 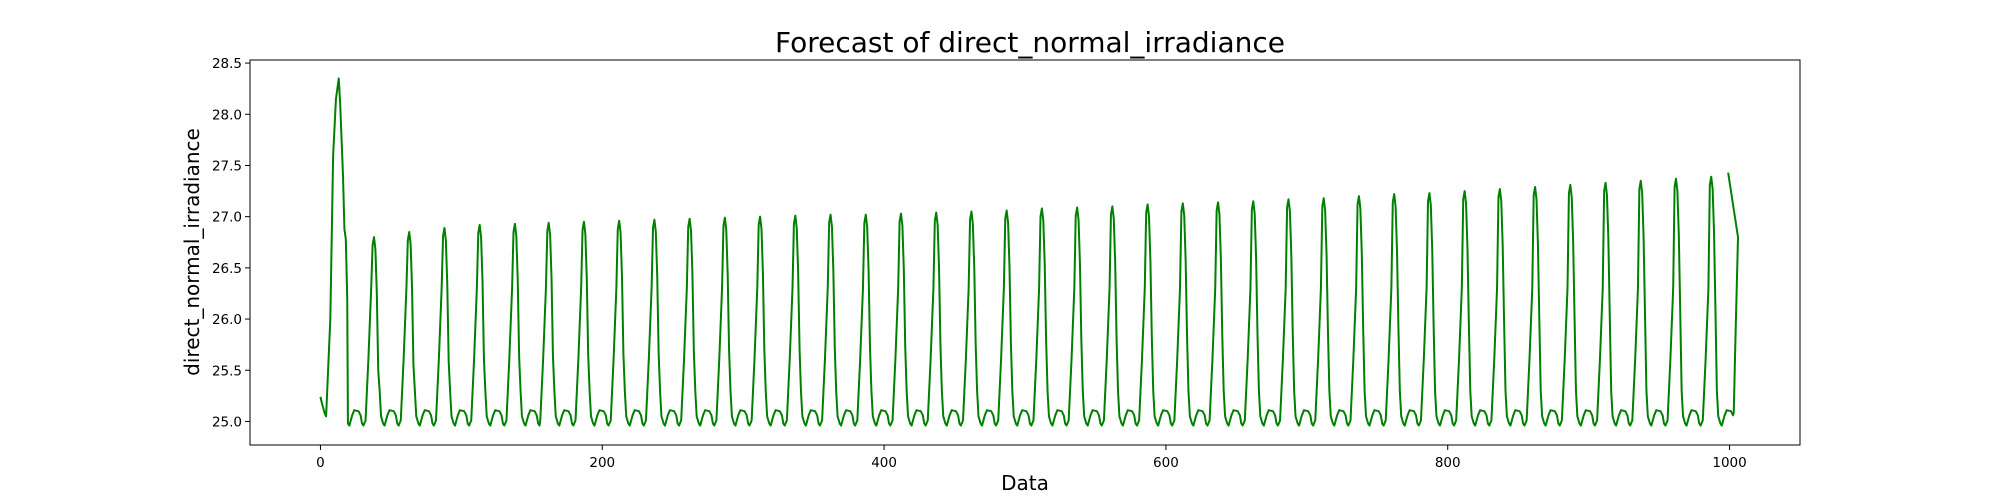 What do you see at coordinates (1031, 458) in the screenshot?
I see `x-axis: 0 200 400 600 800 1000` at bounding box center [1031, 458].